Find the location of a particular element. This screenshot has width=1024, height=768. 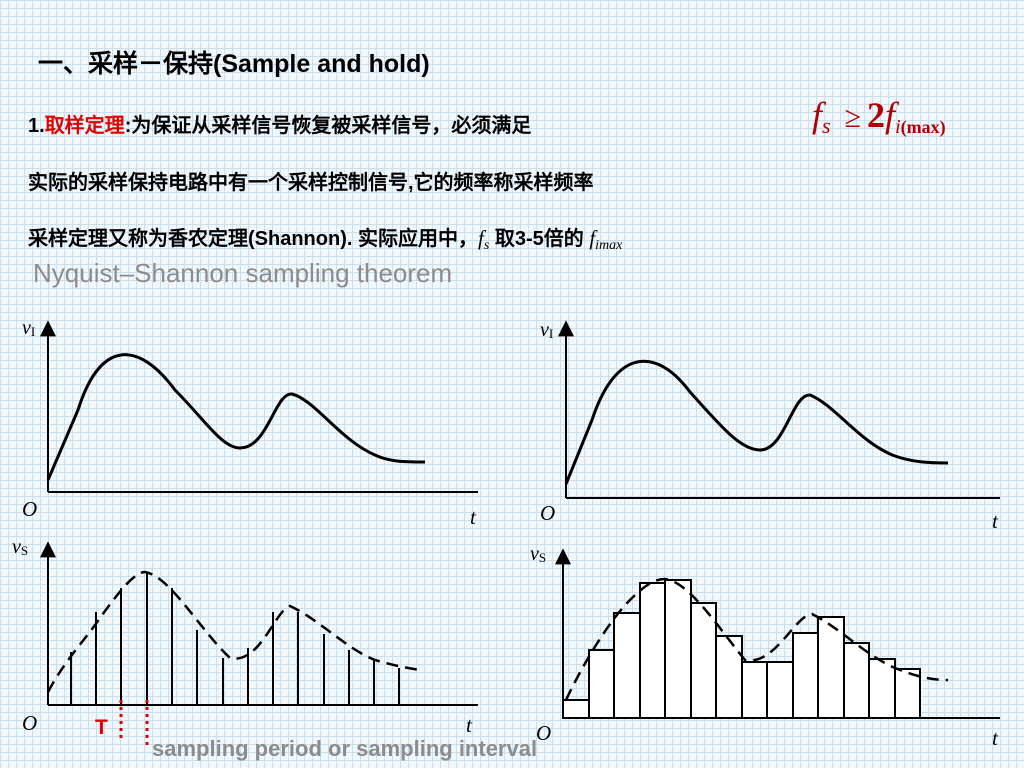

slide-title: 一、采样－保持(Sample and hold) is located at coordinates (234, 62).